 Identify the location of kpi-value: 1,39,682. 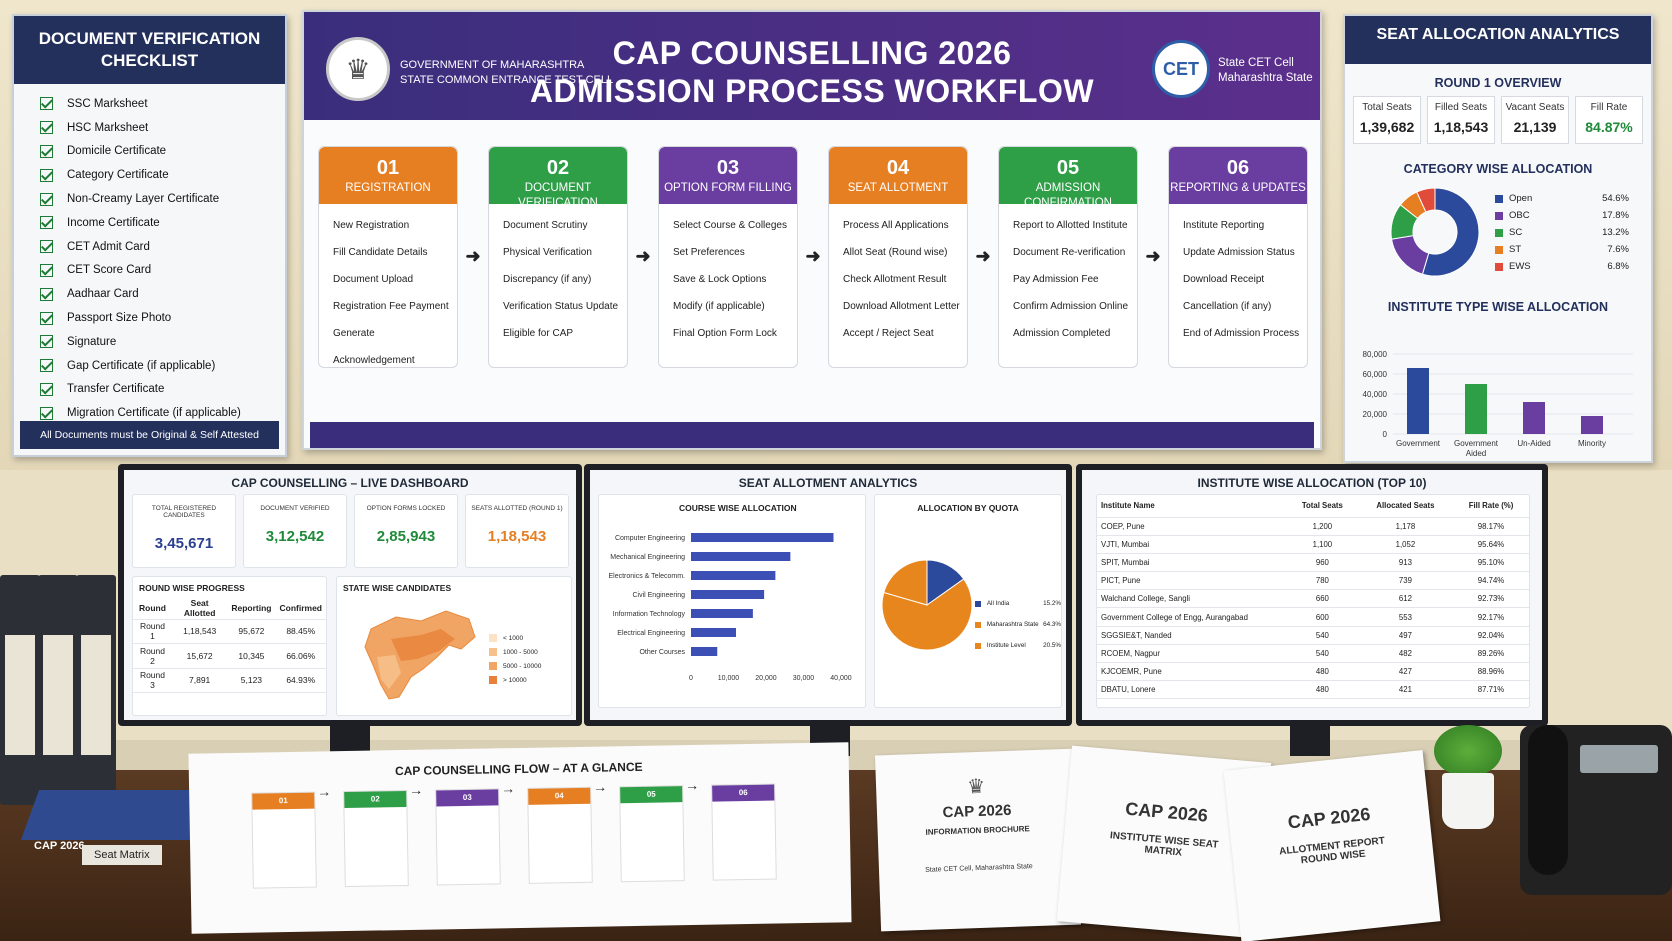
(1387, 127).